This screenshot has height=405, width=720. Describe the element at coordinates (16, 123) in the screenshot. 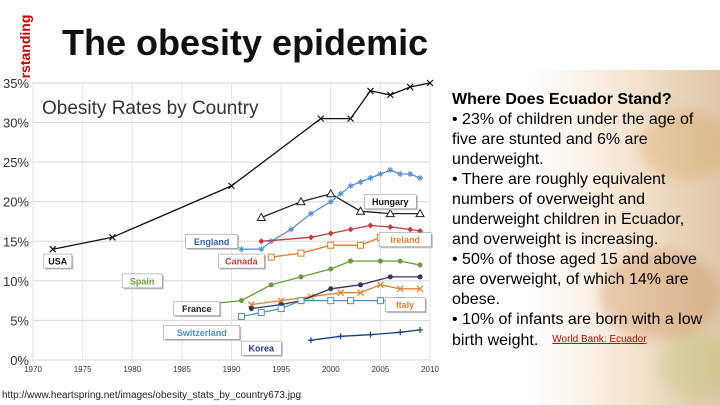

I see `y-tick-label: 30%` at that location.